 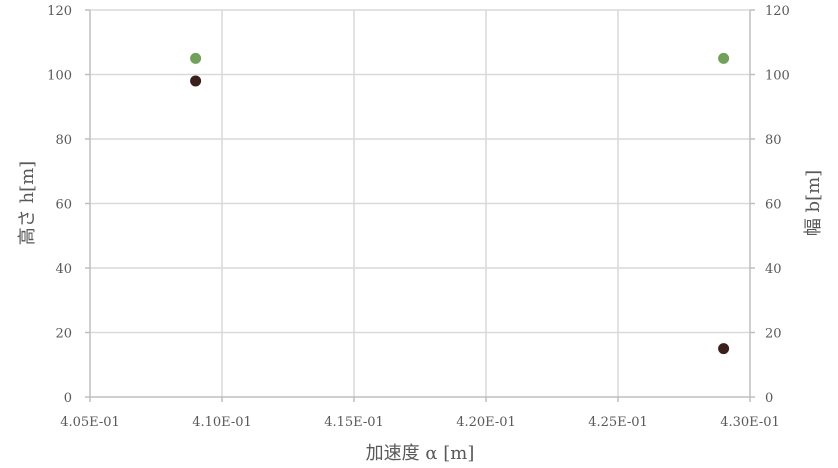 I want to click on y-tick-label-right: 60, so click(x=773, y=205).